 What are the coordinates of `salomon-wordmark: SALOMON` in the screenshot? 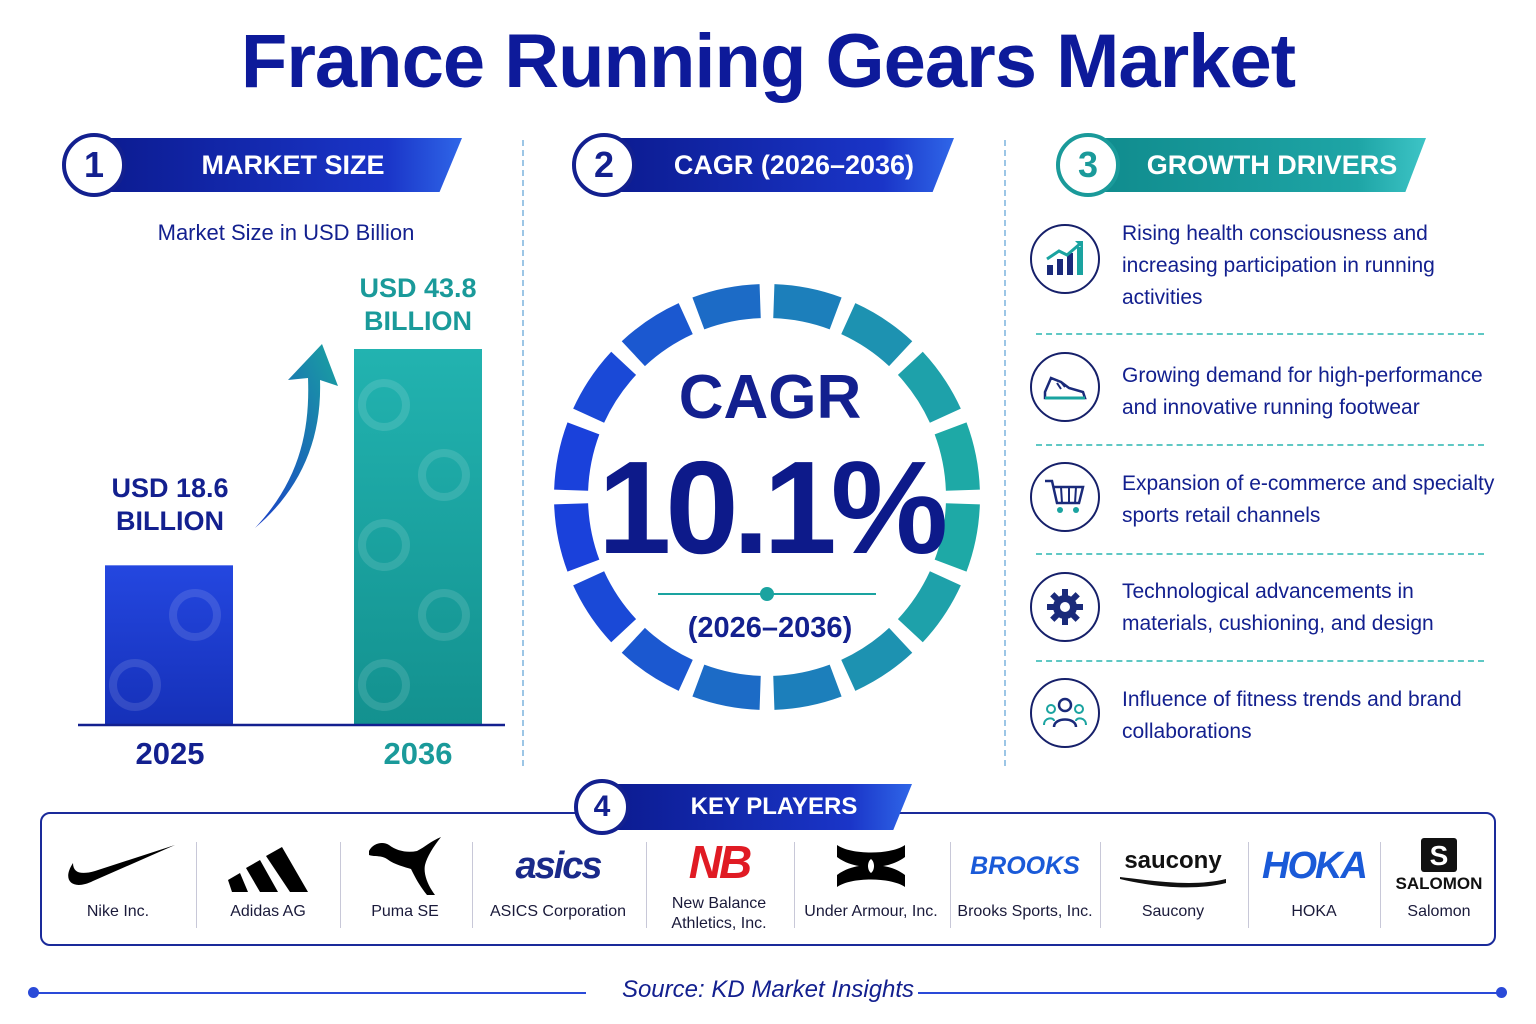 It's located at (1439, 883).